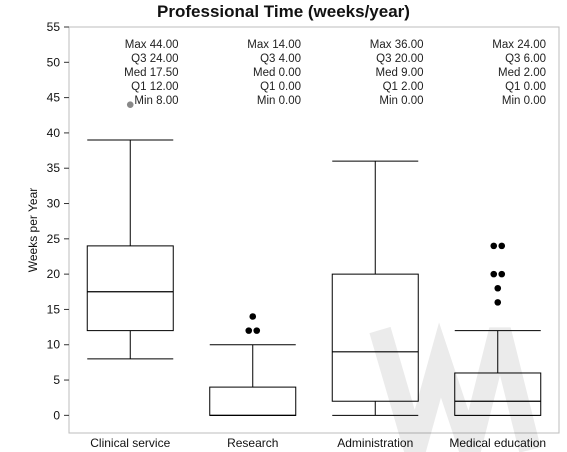 The width and height of the screenshot is (567, 452). What do you see at coordinates (56, 380) in the screenshot?
I see `y-tick-label: 5` at bounding box center [56, 380].